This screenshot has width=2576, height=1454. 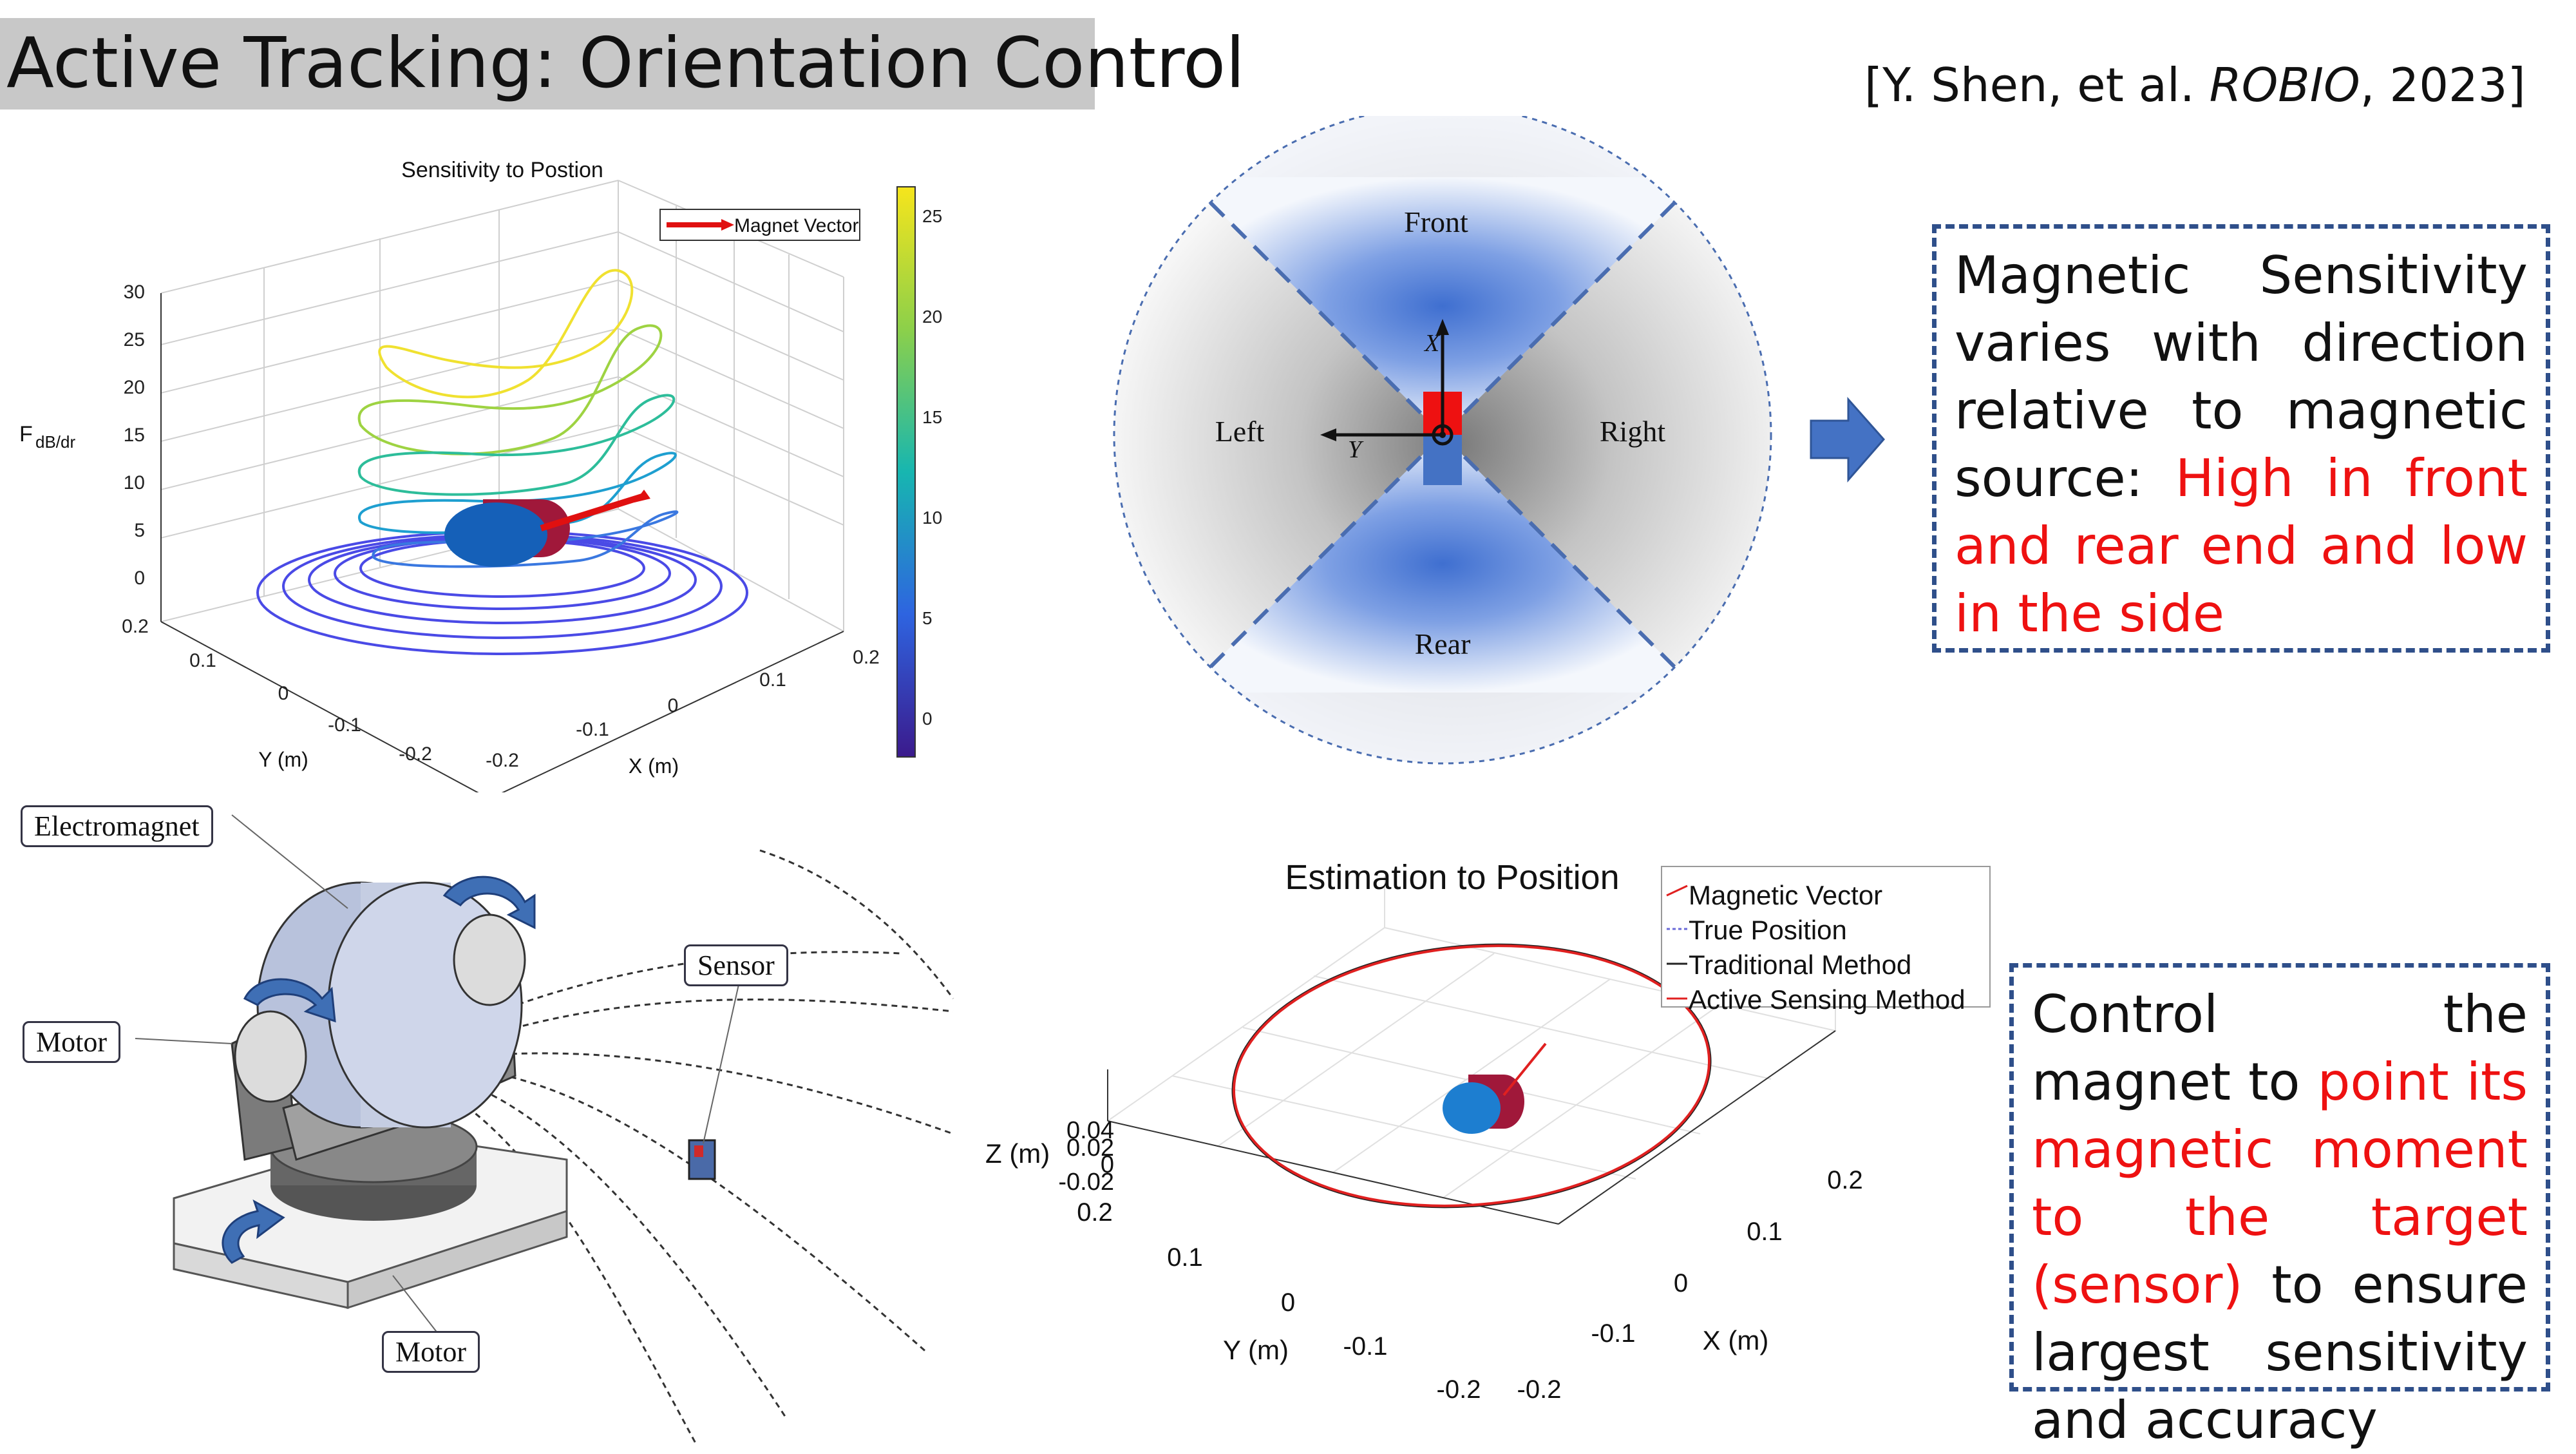 I want to click on sens-x-tick: 0.2, so click(x=867, y=657).